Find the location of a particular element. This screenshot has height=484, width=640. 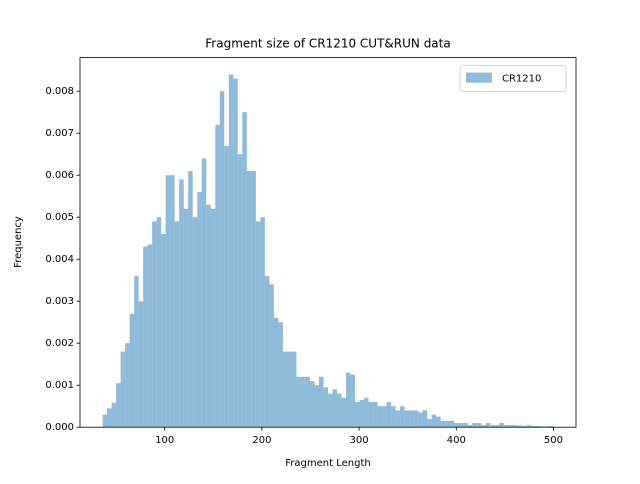

chart-title: Fragment size of CR1210 CUT&RUN data is located at coordinates (327, 44).